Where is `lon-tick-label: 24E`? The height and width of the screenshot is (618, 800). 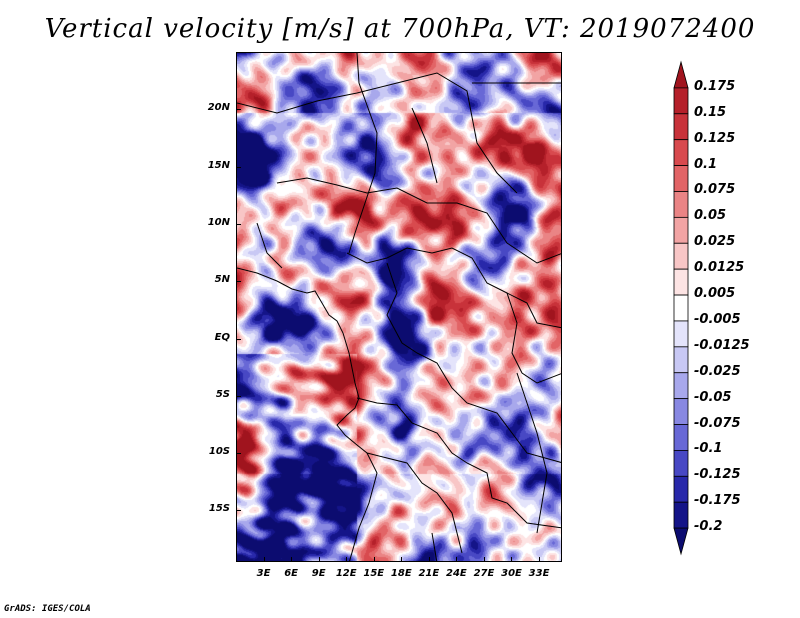 lon-tick-label: 24E is located at coordinates (456, 573).